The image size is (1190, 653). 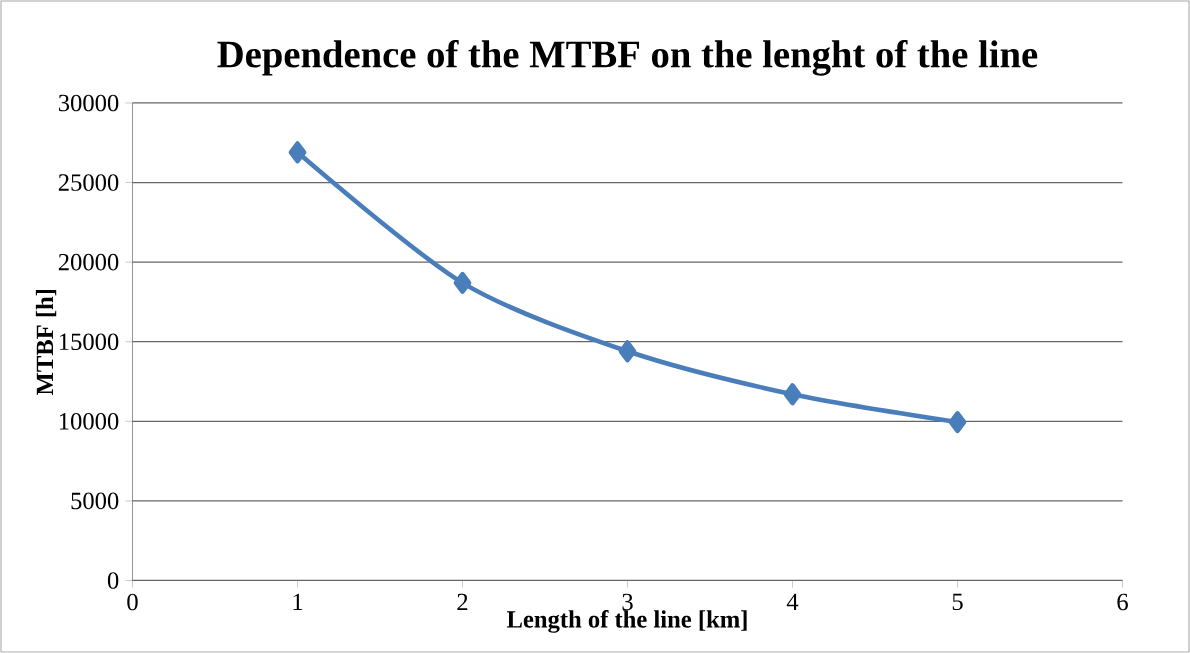 I want to click on x-tick-label: 3, so click(x=627, y=602).